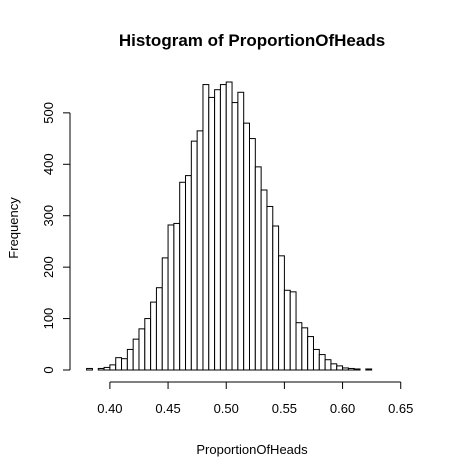 This screenshot has width=476, height=475. Describe the element at coordinates (48, 267) in the screenshot. I see `y-tick-label: 200` at that location.